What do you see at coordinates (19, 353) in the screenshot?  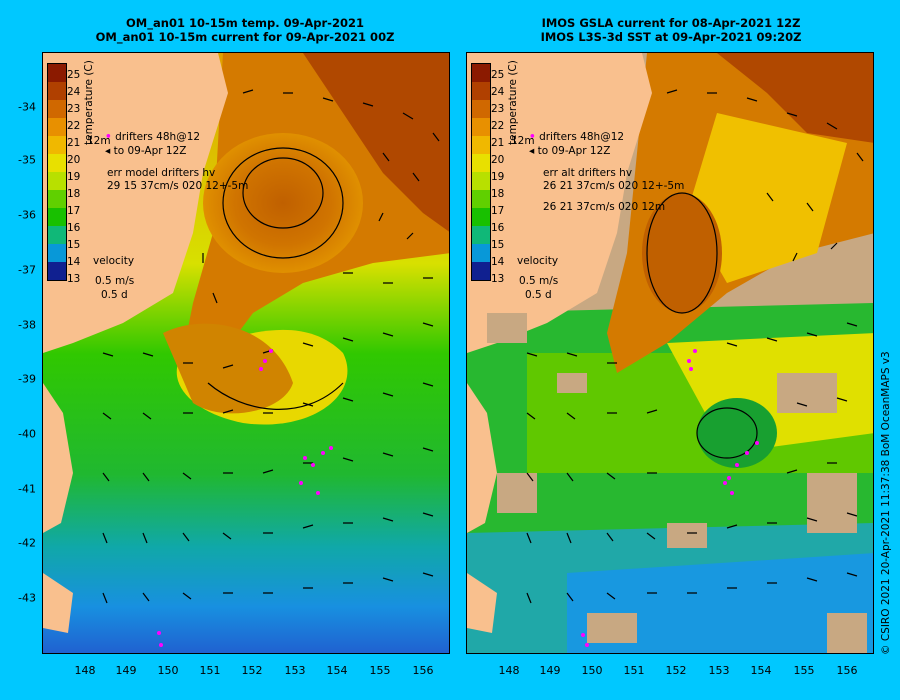 I see `latitude-axis: -34 -35 -36 -37 -38 -39 -40 -41 -42 -43` at bounding box center [19, 353].